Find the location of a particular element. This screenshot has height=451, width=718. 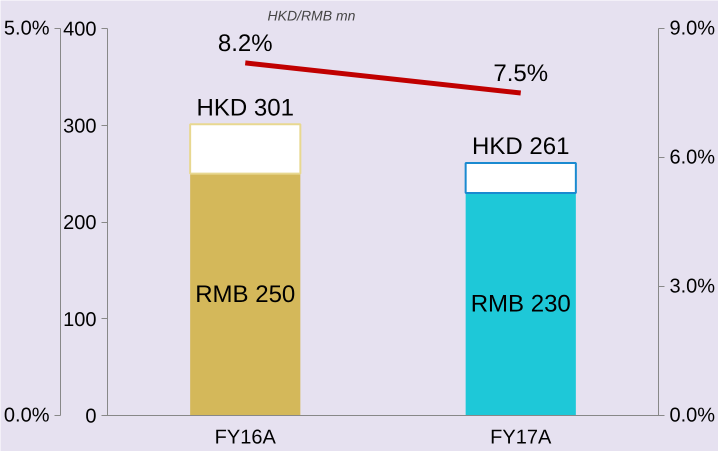

y3-tick-label: 0.0% is located at coordinates (27, 415).